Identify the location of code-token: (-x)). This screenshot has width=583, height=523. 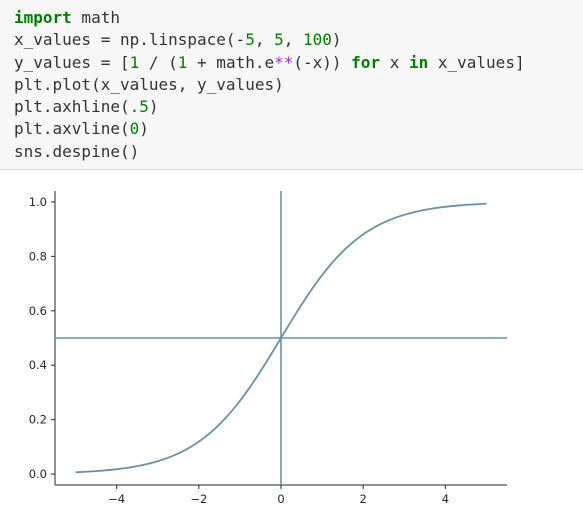
(322, 62).